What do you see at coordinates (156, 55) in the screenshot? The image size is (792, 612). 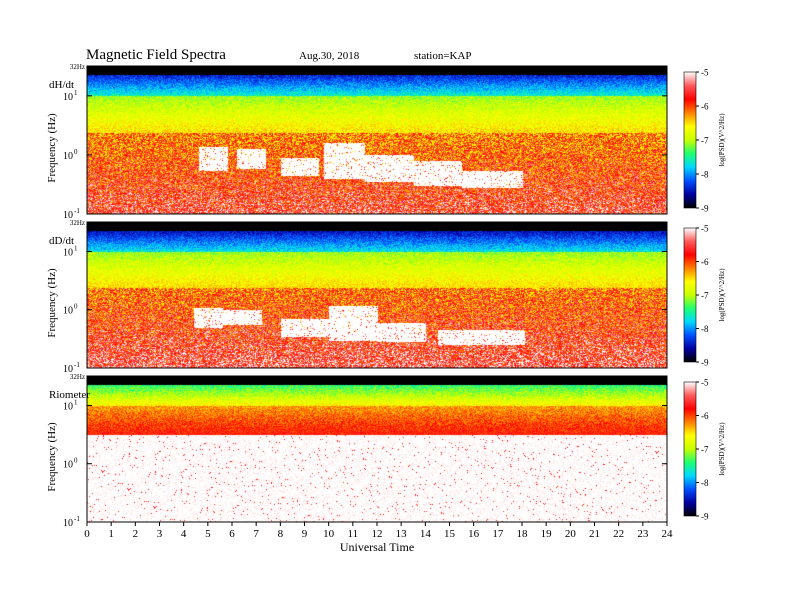 I see `figure-title: Magnetic Field Spectra` at bounding box center [156, 55].